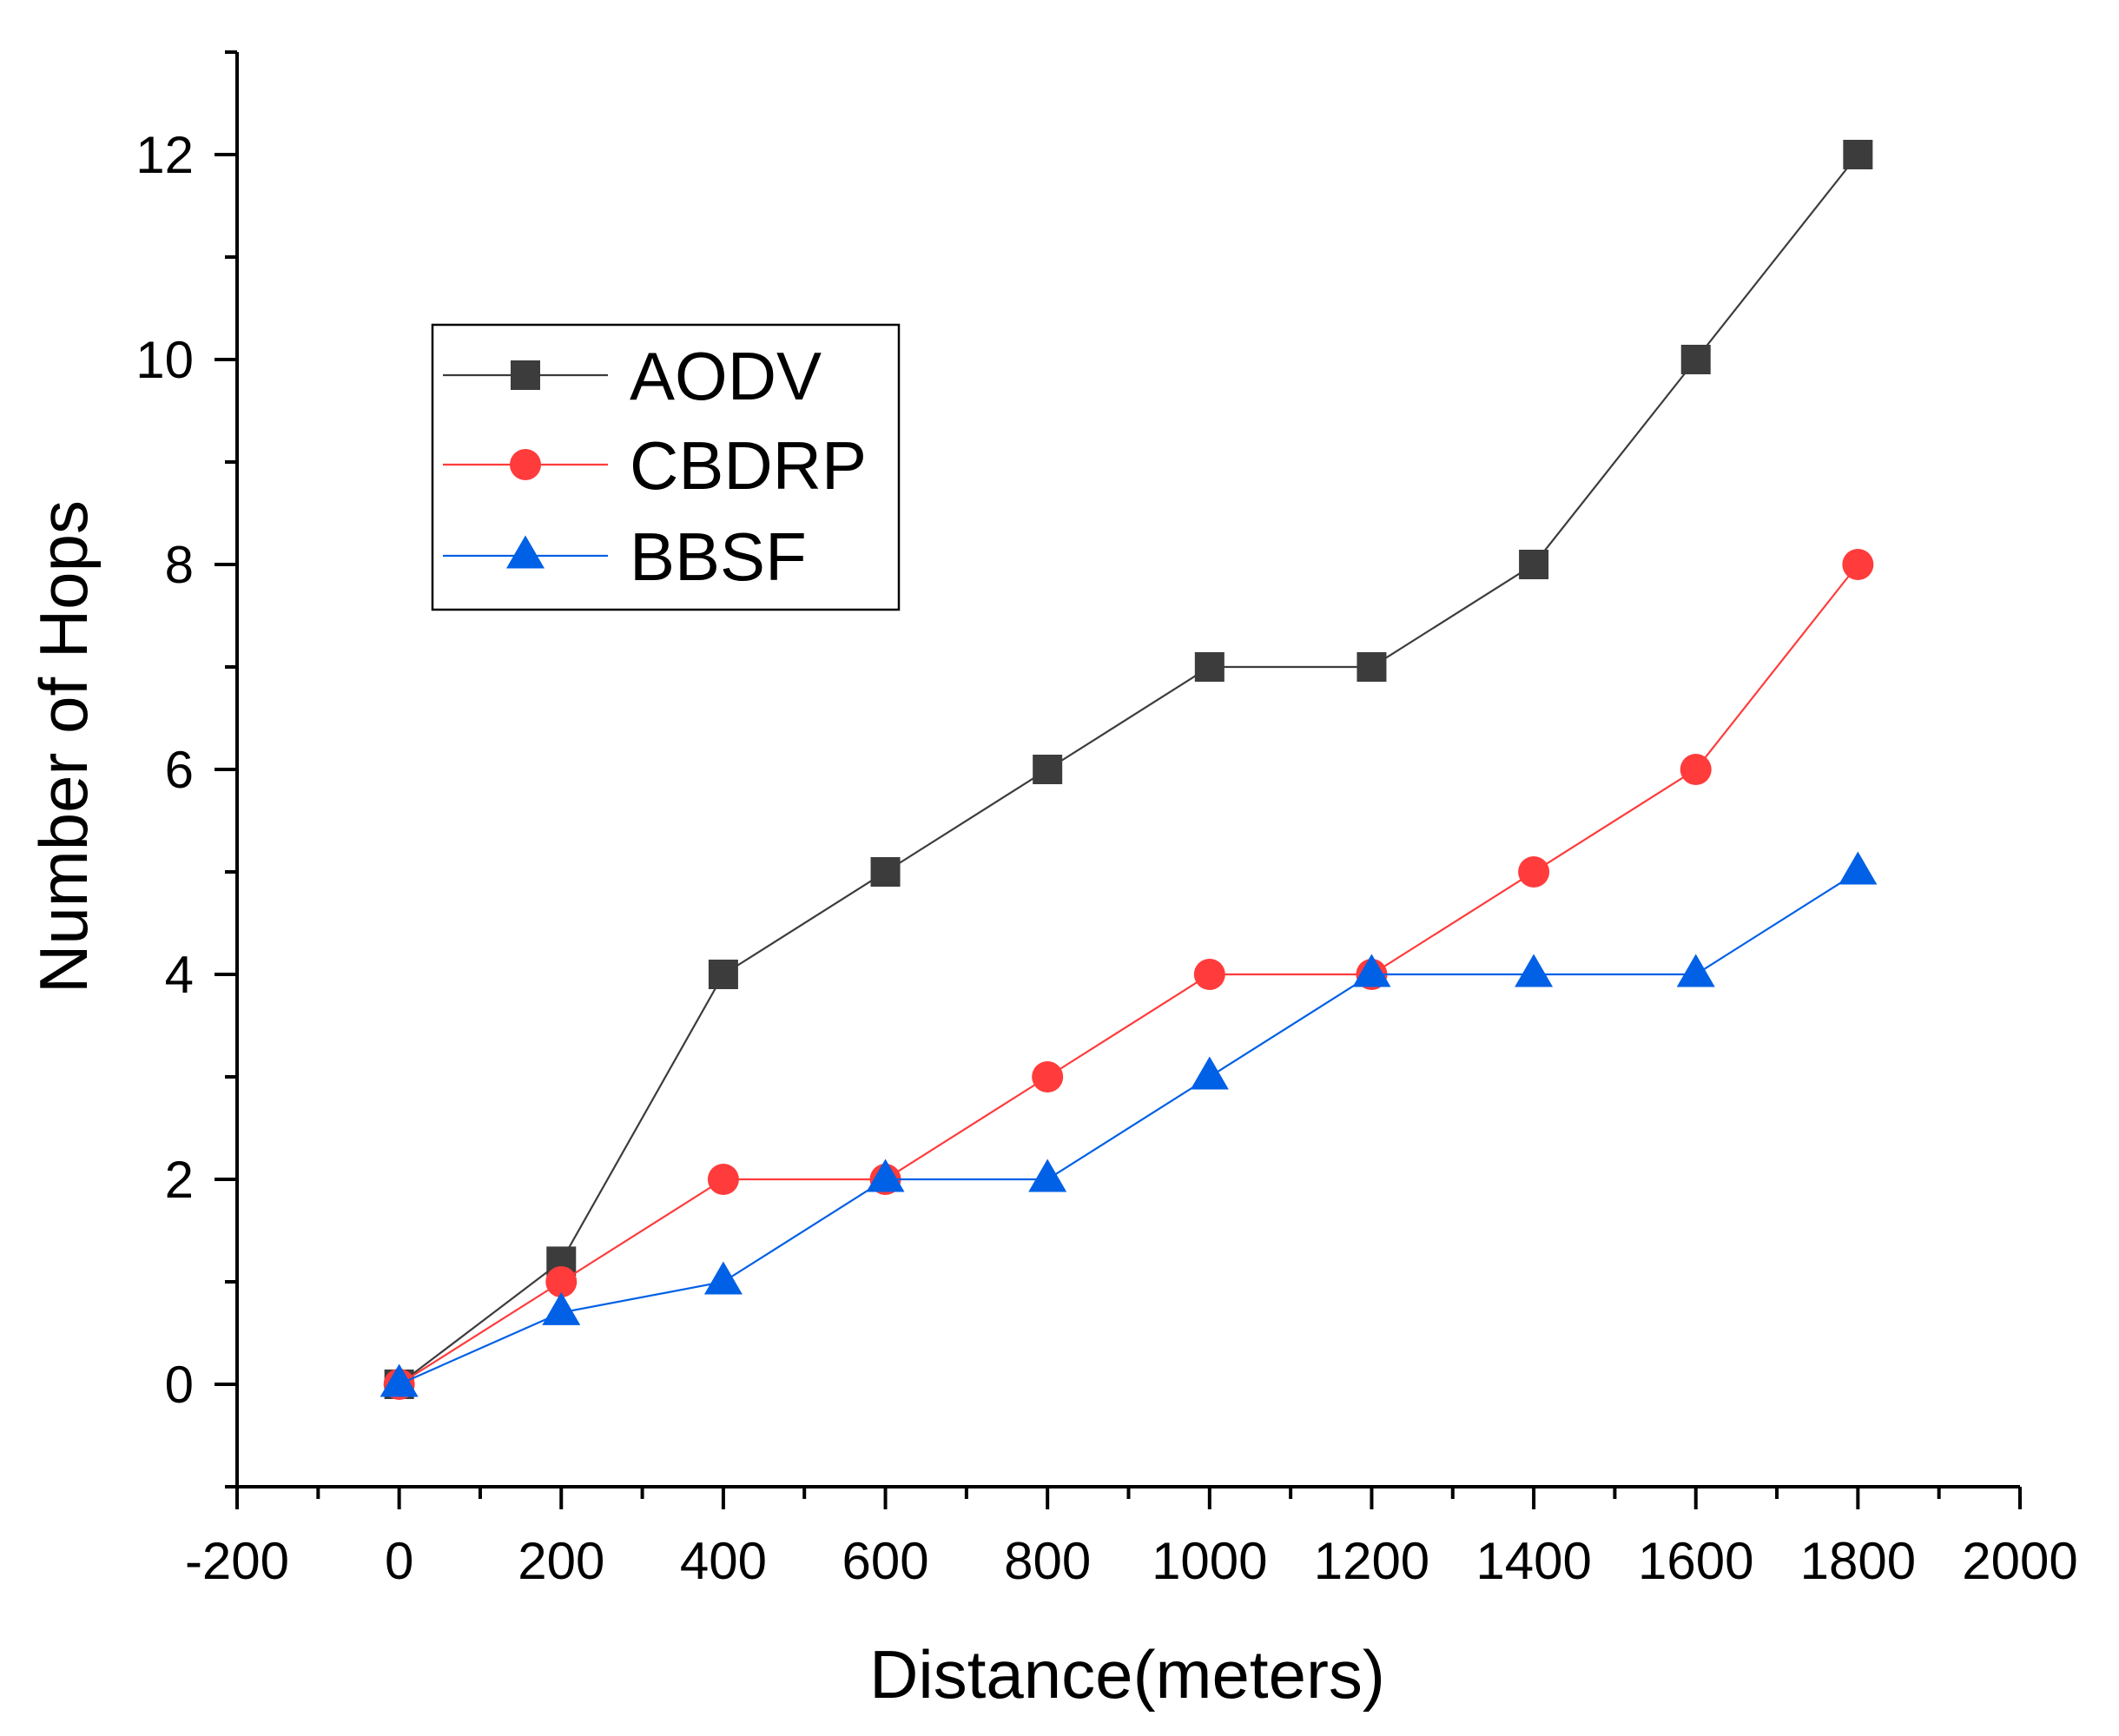 The height and width of the screenshot is (1736, 2119). What do you see at coordinates (525, 464) in the screenshot?
I see `legend-marker-cbdrp` at bounding box center [525, 464].